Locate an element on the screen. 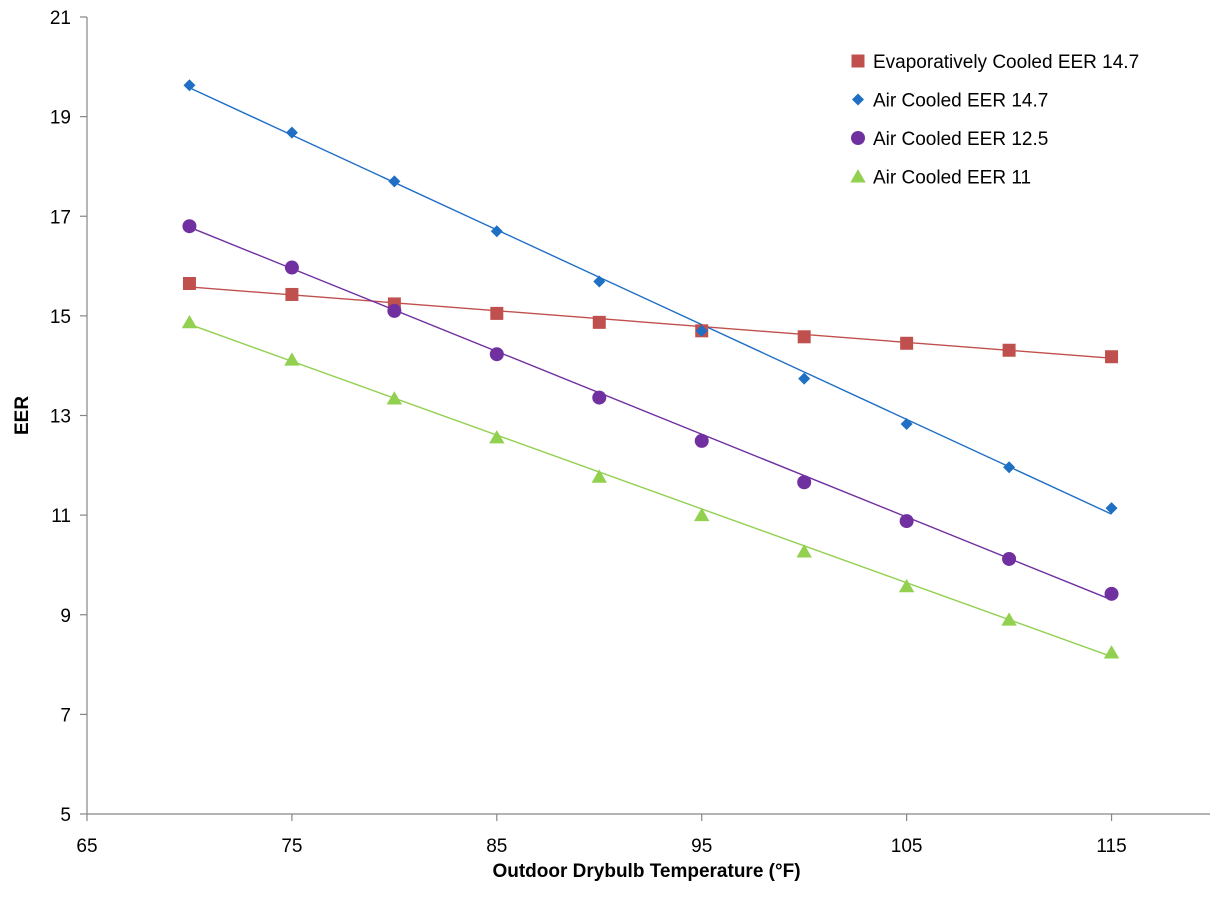 The height and width of the screenshot is (898, 1212). x-tick-label: 85 is located at coordinates (496, 846).